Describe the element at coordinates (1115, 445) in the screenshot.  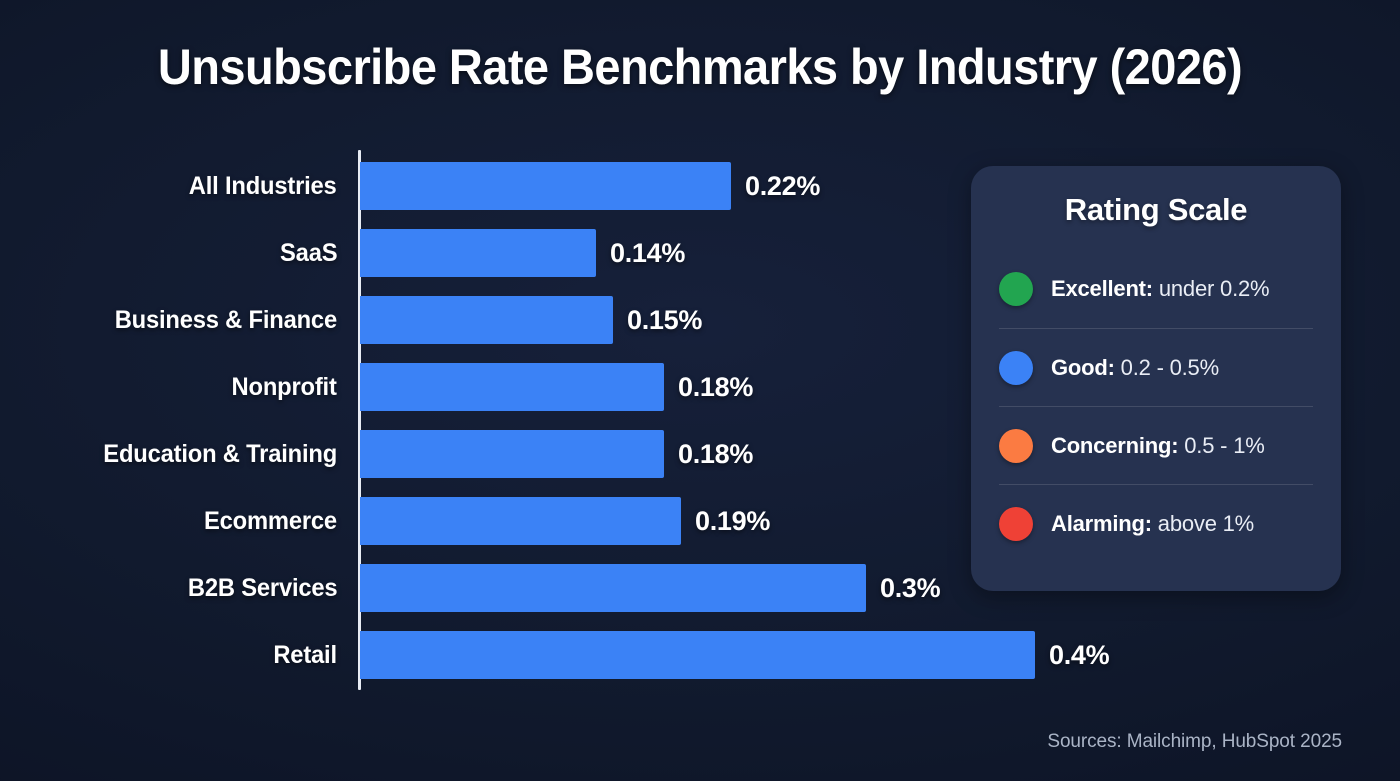
I see `legend-item-label: Concerning:` at that location.